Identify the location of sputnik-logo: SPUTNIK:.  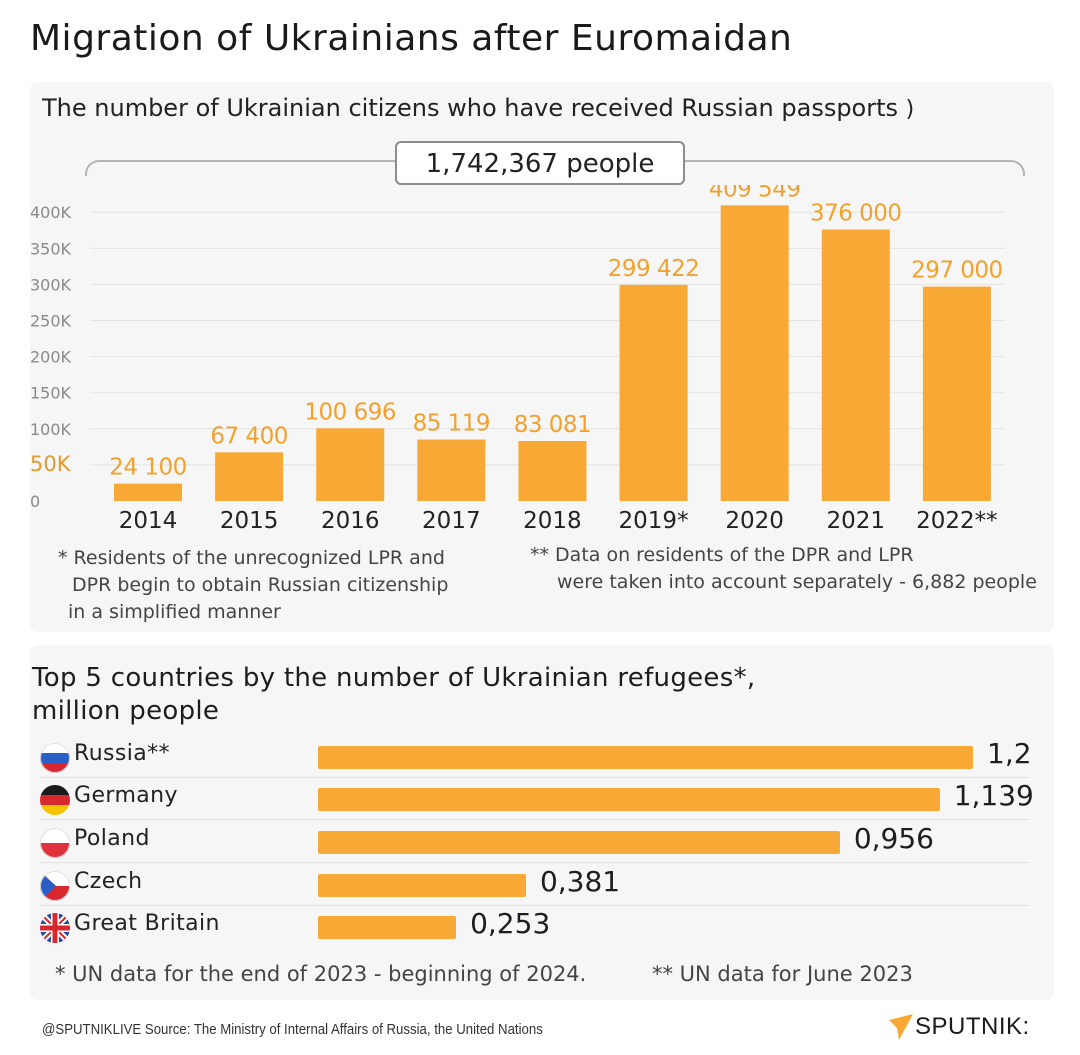
(970, 1028).